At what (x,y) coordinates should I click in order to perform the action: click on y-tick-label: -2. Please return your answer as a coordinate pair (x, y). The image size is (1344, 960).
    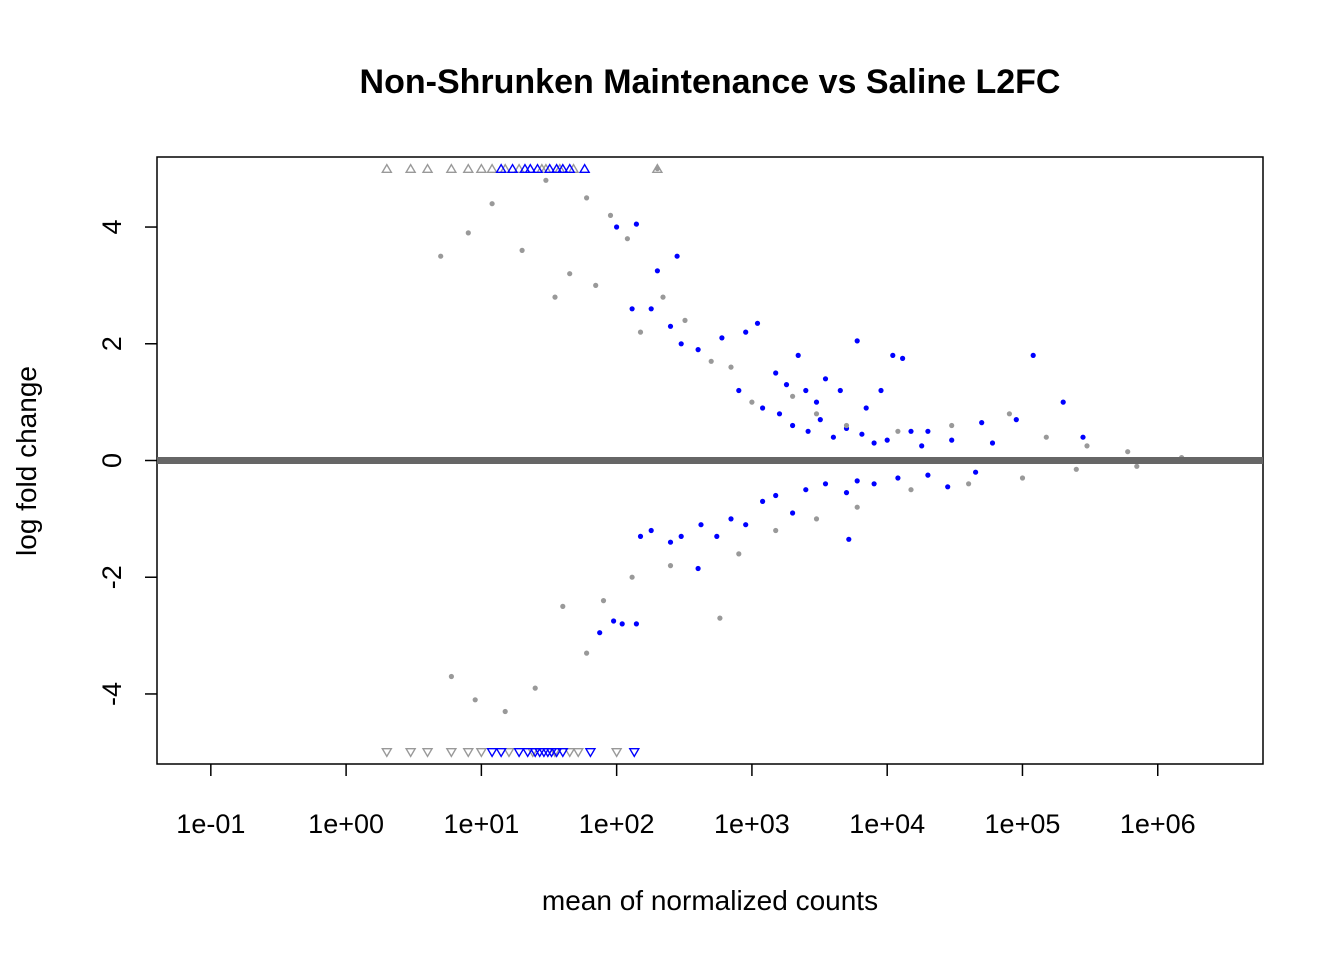
    Looking at the image, I should click on (112, 577).